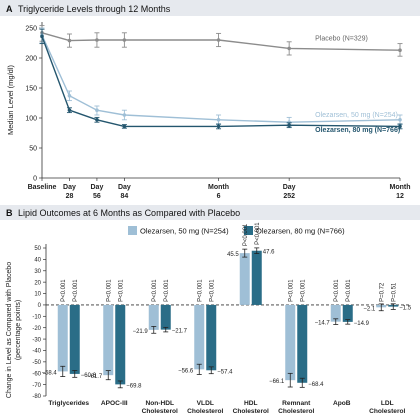  Describe the element at coordinates (289, 196) in the screenshot. I see `x-tick-label: 252` at that location.